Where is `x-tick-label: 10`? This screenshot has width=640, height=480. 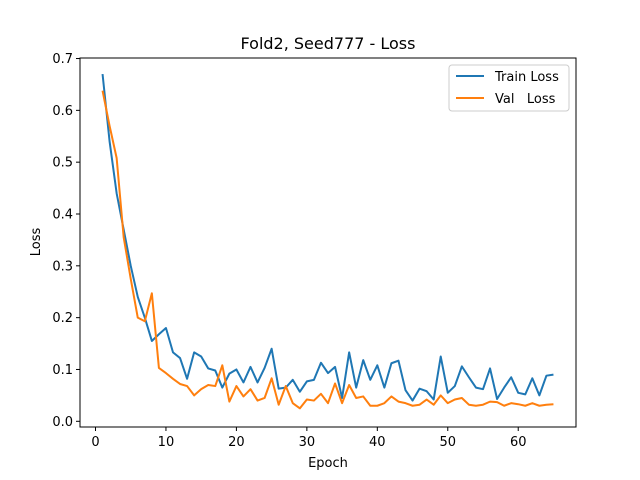 x-tick-label: 10 is located at coordinates (166, 442).